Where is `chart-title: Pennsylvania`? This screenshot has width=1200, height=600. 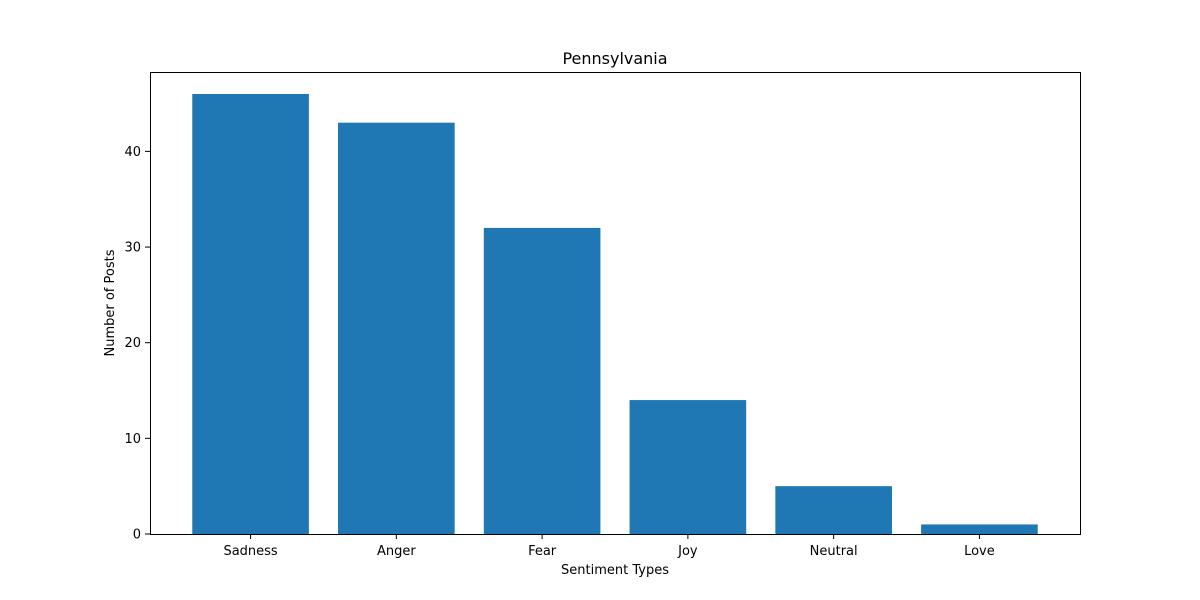
chart-title: Pennsylvania is located at coordinates (614, 58).